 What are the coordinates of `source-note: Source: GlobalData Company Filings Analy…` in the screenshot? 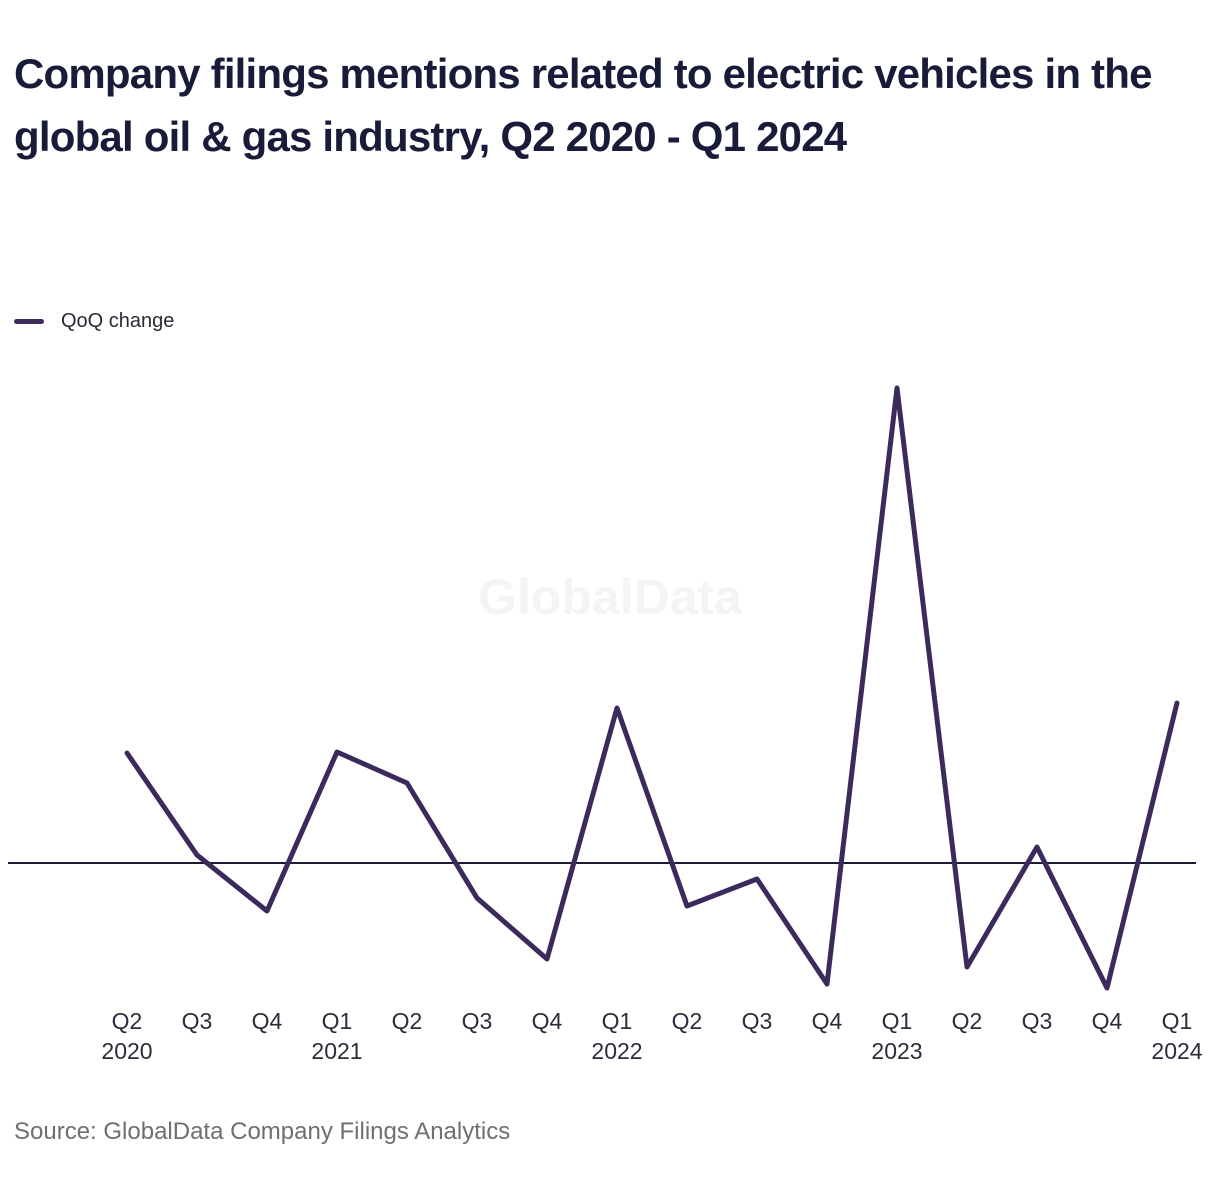 It's located at (262, 1131).